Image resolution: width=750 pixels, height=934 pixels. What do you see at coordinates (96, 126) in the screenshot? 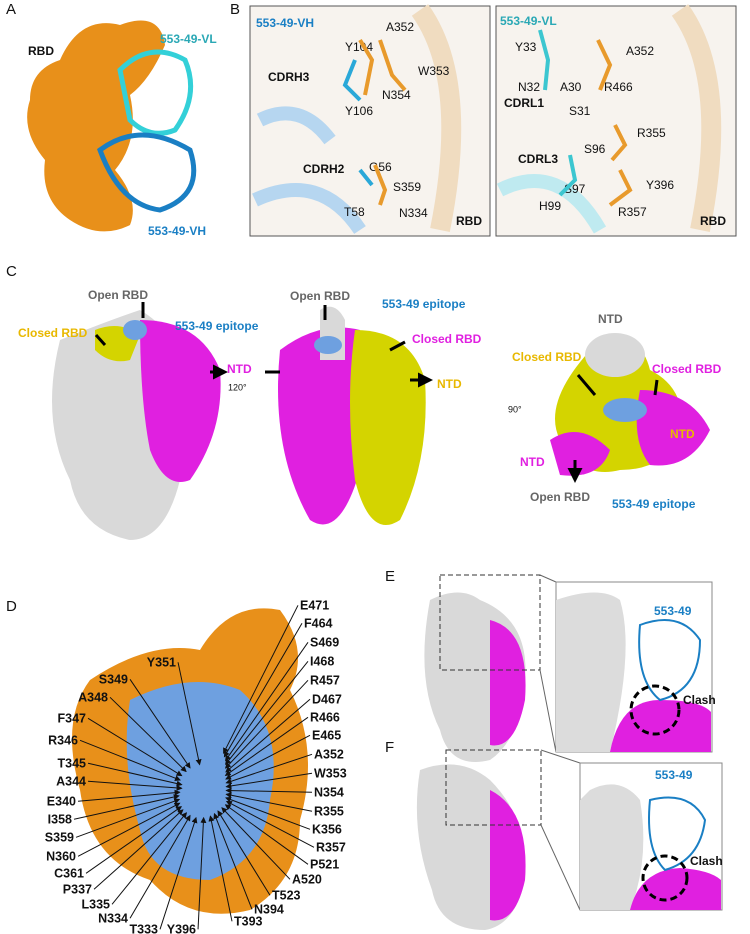
I see `rbd-surface` at bounding box center [96, 126].